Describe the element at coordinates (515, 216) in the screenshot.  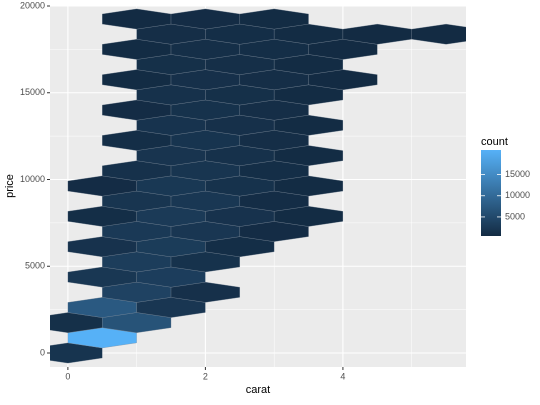
I see `colorbar-tick-label: 5000` at that location.